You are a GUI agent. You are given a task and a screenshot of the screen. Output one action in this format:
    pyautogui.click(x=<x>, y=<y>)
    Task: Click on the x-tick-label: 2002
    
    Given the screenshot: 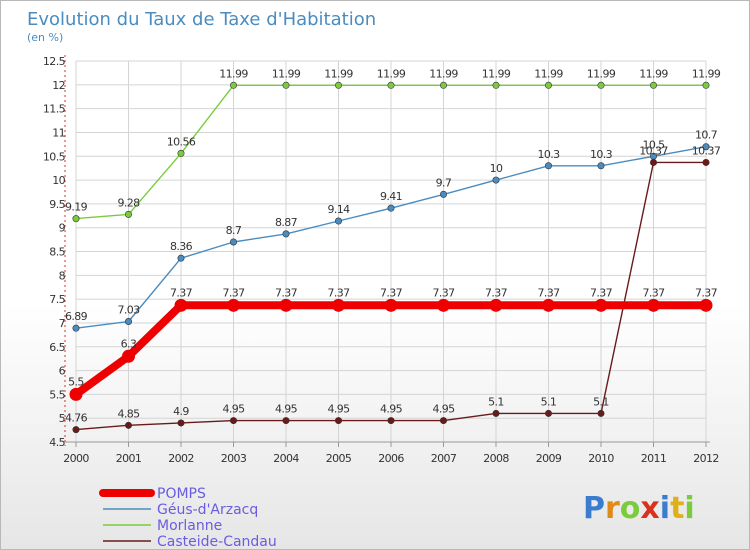 What is the action you would take?
    pyautogui.click(x=181, y=458)
    